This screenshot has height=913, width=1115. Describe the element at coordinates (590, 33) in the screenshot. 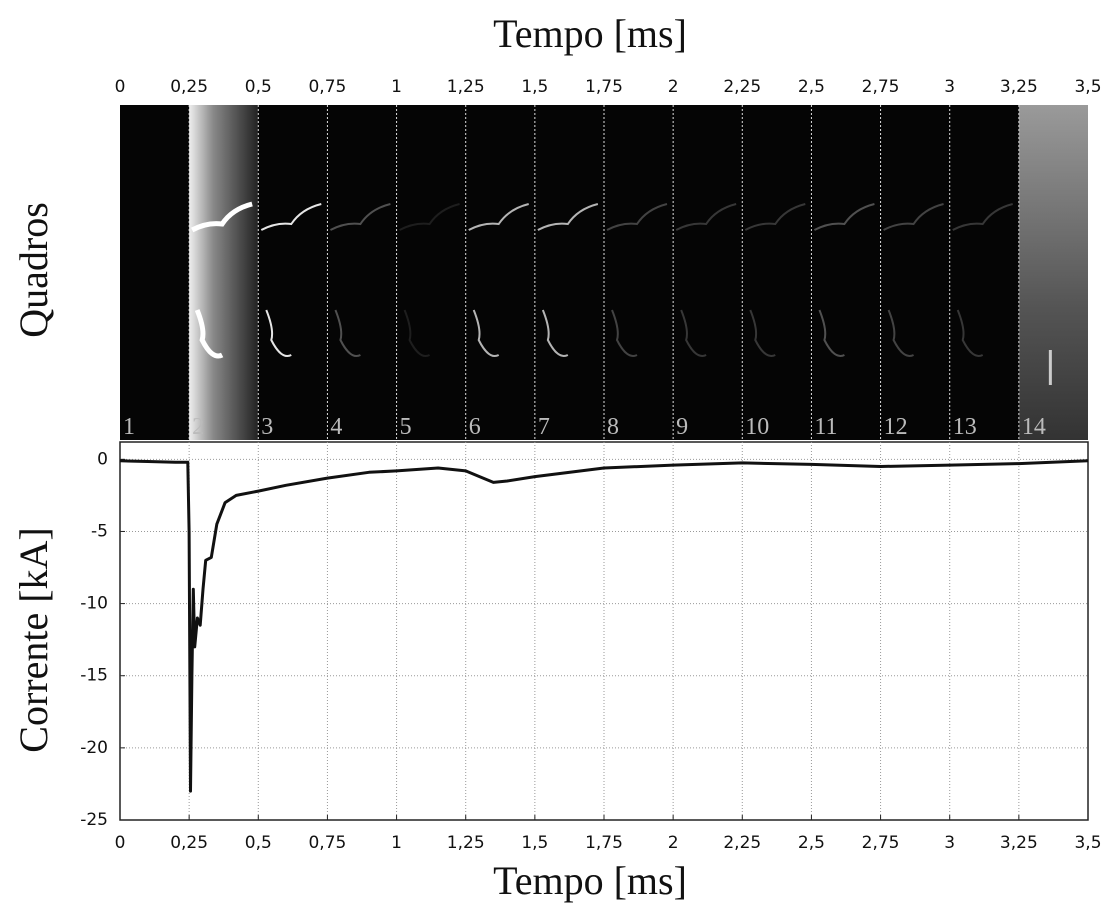

I see `top-axis-label: Tempo [ms]` at that location.